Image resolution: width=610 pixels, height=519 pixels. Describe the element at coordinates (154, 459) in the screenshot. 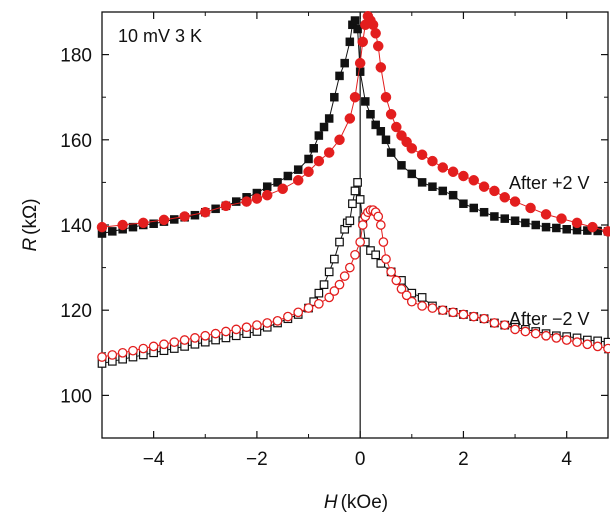

I see `x-tick-label: −4` at that location.